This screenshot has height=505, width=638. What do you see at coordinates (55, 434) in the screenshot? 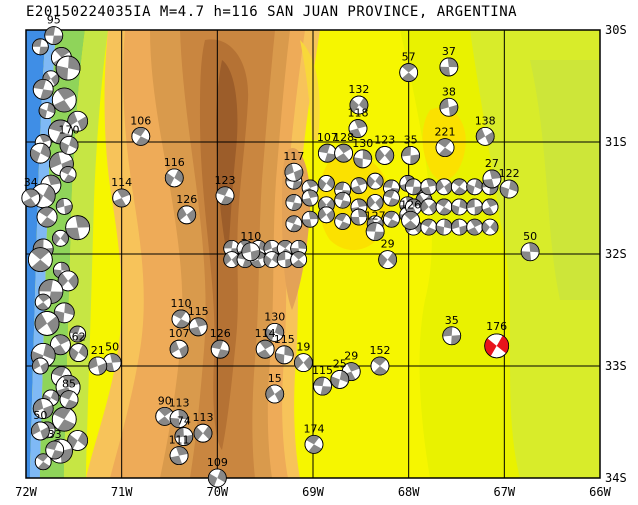
I see `event-depth-label: 33` at bounding box center [55, 434].